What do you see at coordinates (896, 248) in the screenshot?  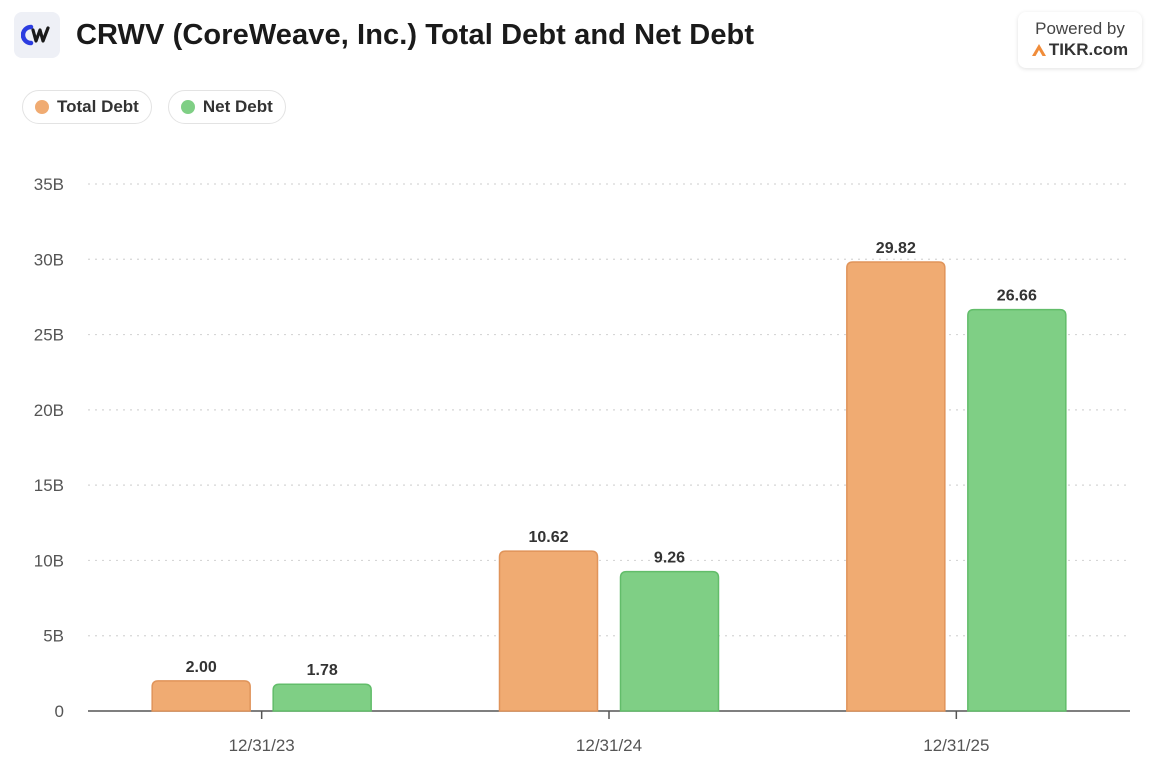 I see `data-label-total-debt: 29.82` at bounding box center [896, 248].